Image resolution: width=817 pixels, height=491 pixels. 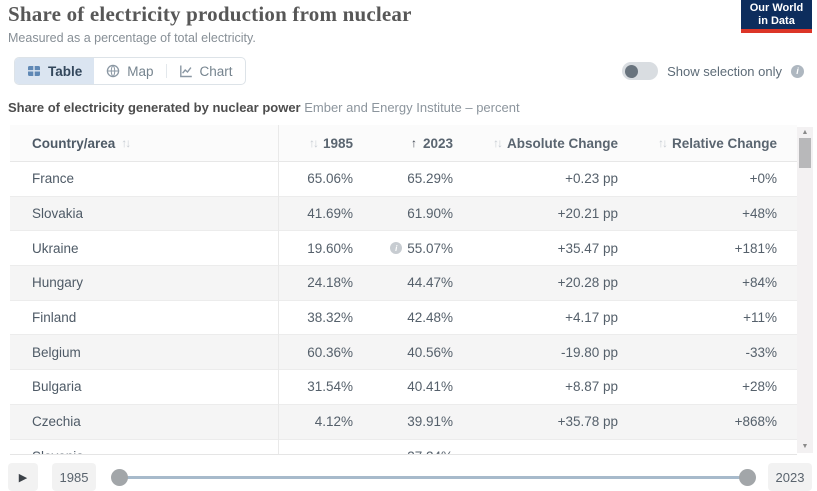 What do you see at coordinates (717, 143) in the screenshot?
I see `column-header-relative-change: ↑↓ Relative Change` at bounding box center [717, 143].